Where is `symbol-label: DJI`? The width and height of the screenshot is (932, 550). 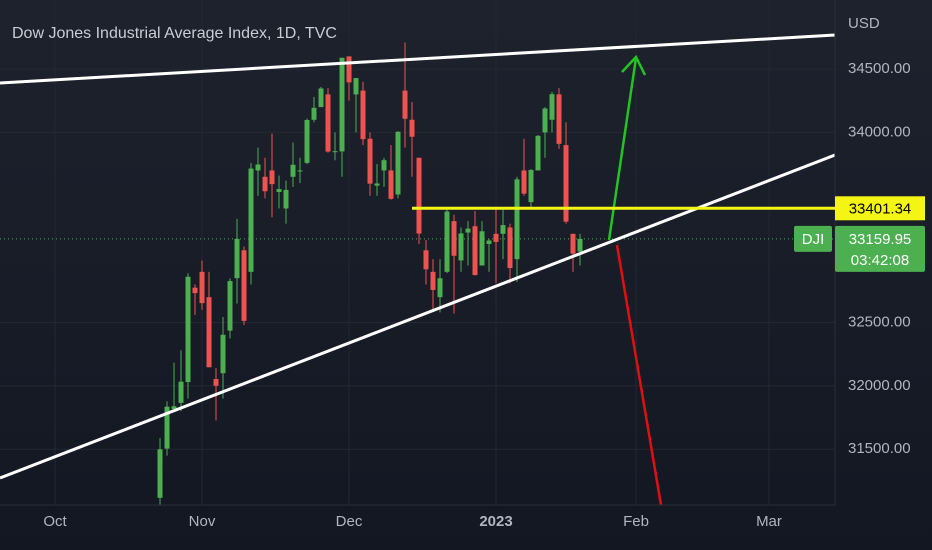 symbol-label: DJI is located at coordinates (813, 239).